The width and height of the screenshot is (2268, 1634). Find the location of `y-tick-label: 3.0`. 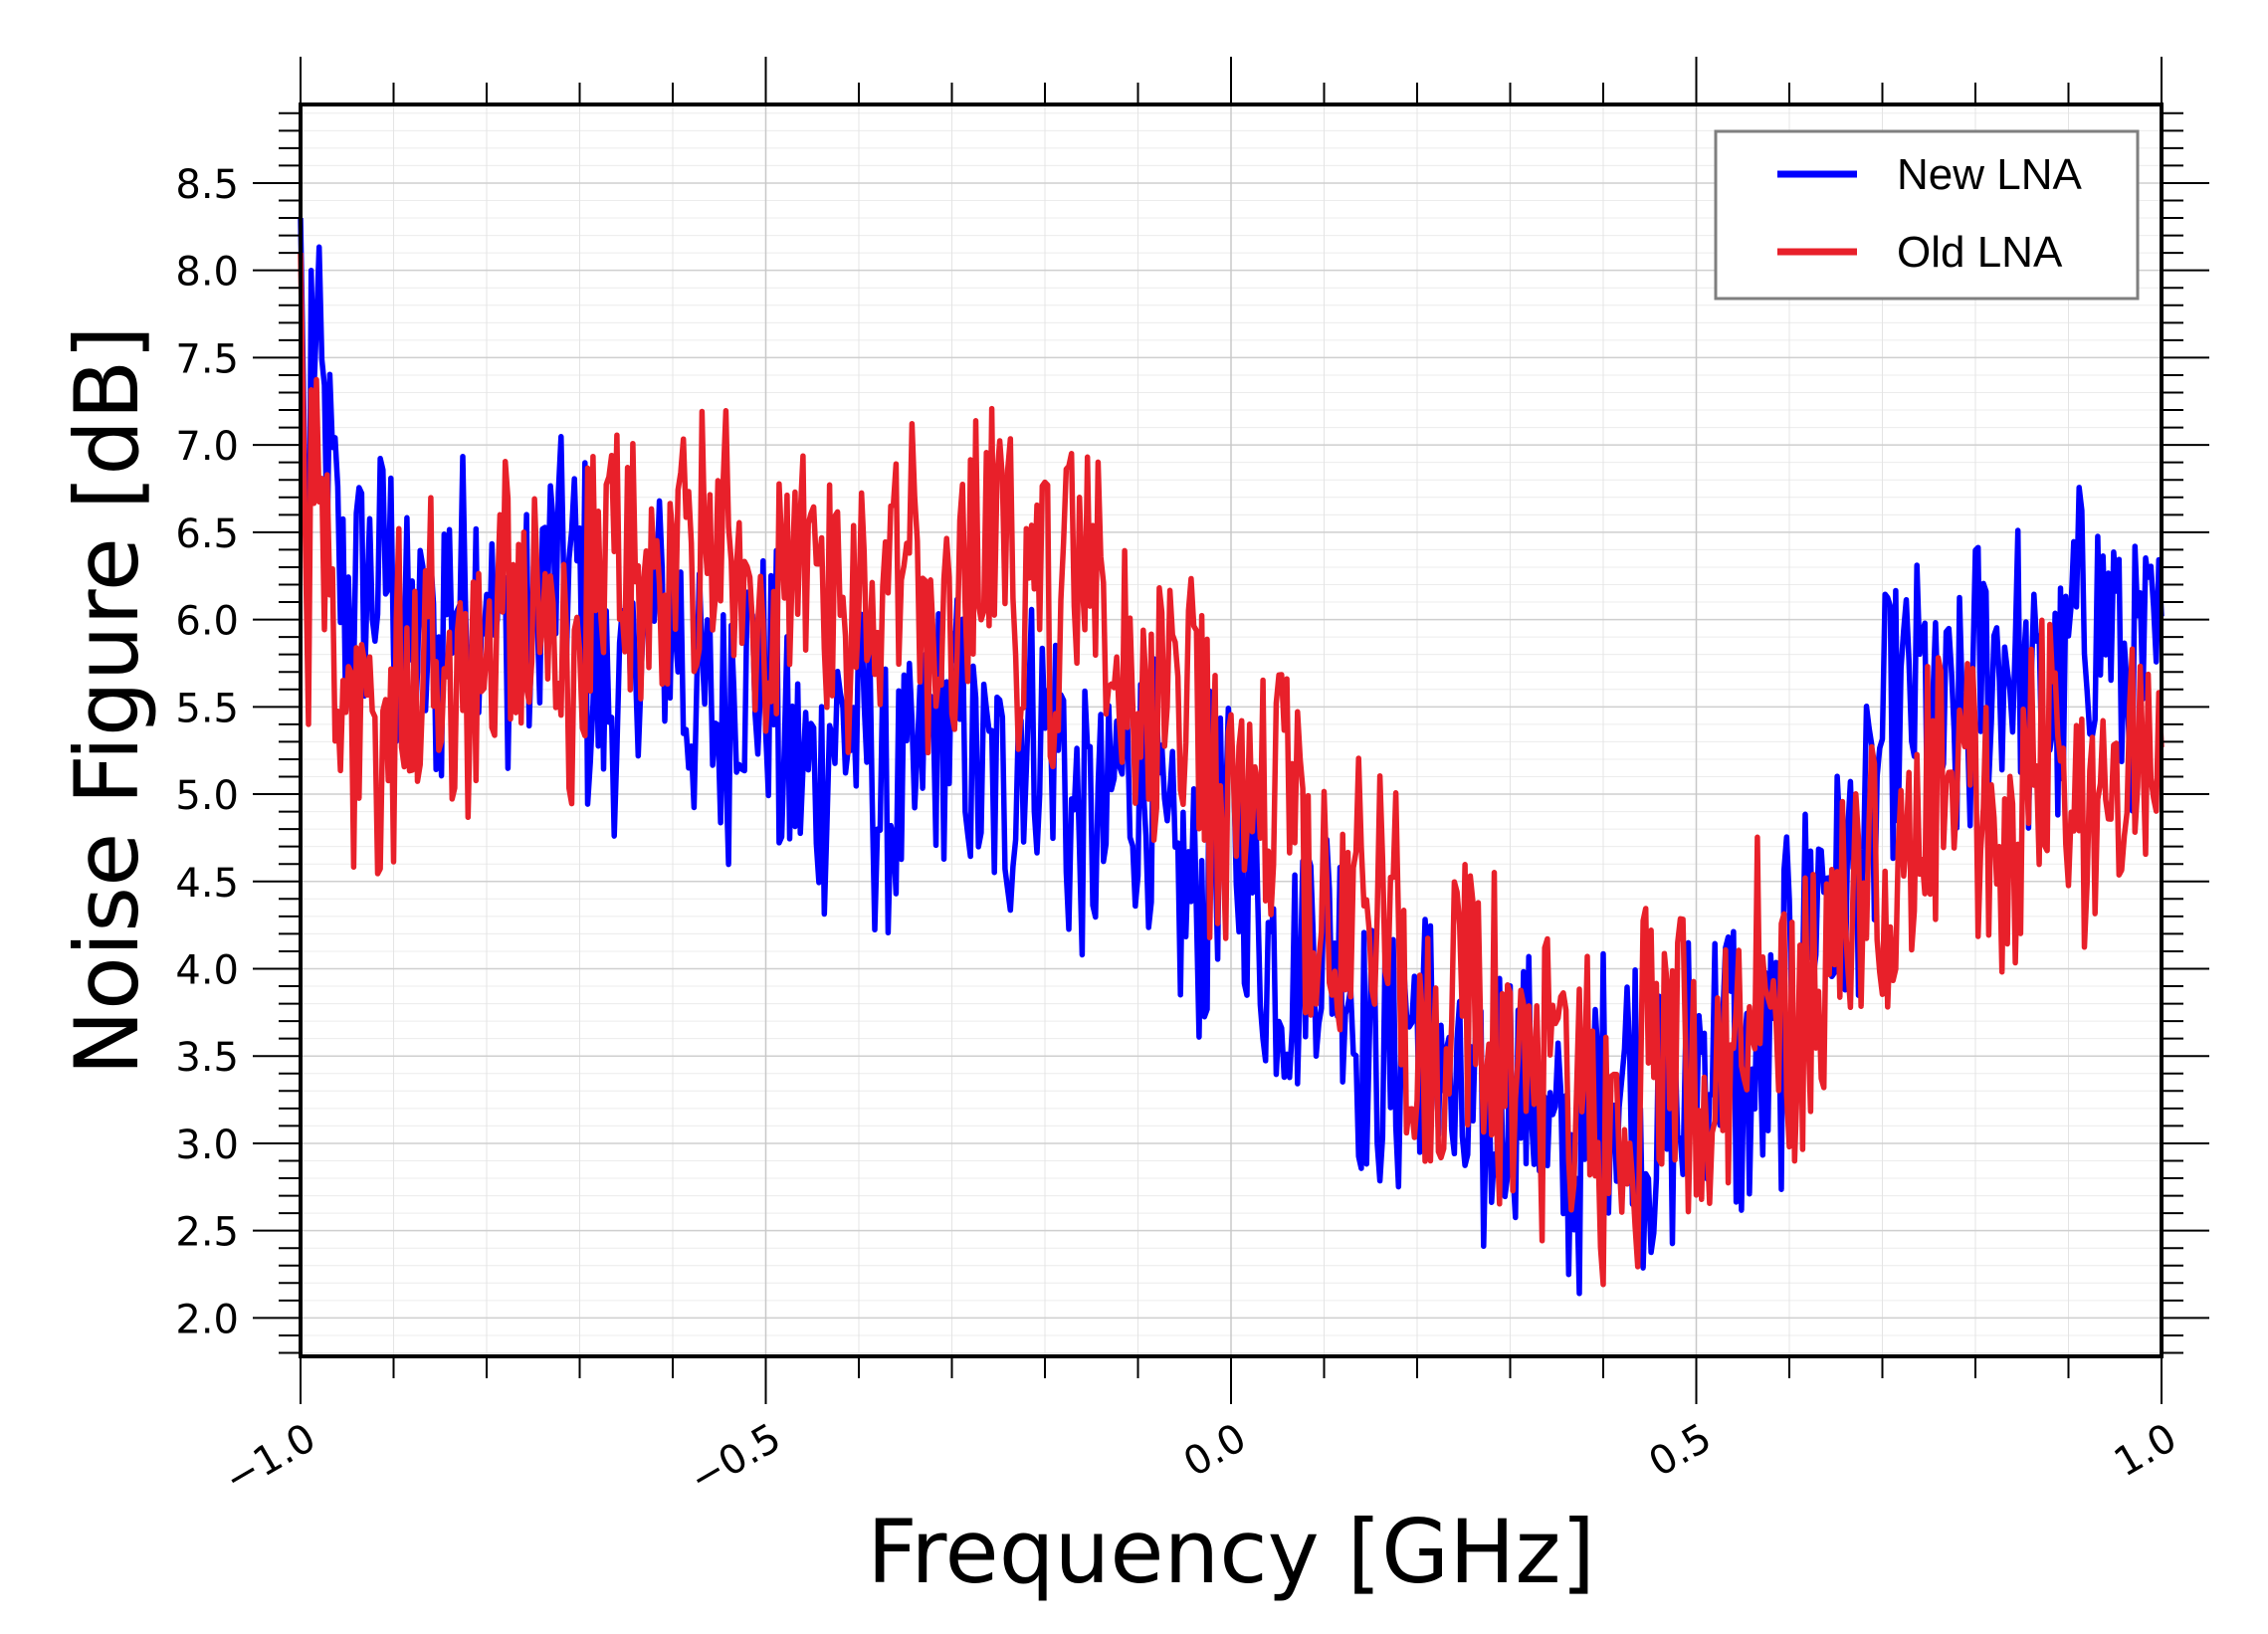

y-tick-label: 3.0 is located at coordinates (207, 1146).